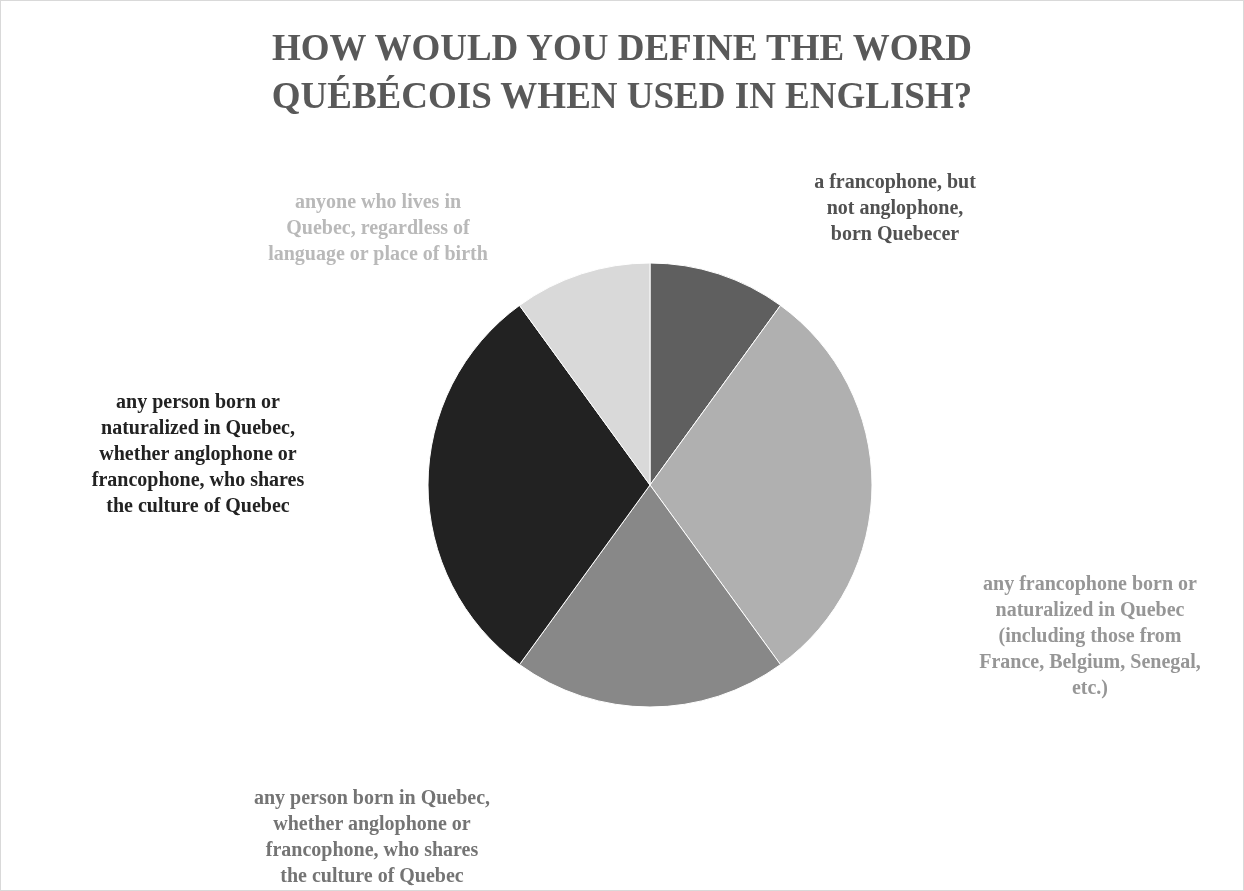  Describe the element at coordinates (622, 71) in the screenshot. I see `chart-title: HOW WOULD YOU DEFINE THE WORD QUÉBÉCOIS WHEN USED IN ENGLISH?` at that location.